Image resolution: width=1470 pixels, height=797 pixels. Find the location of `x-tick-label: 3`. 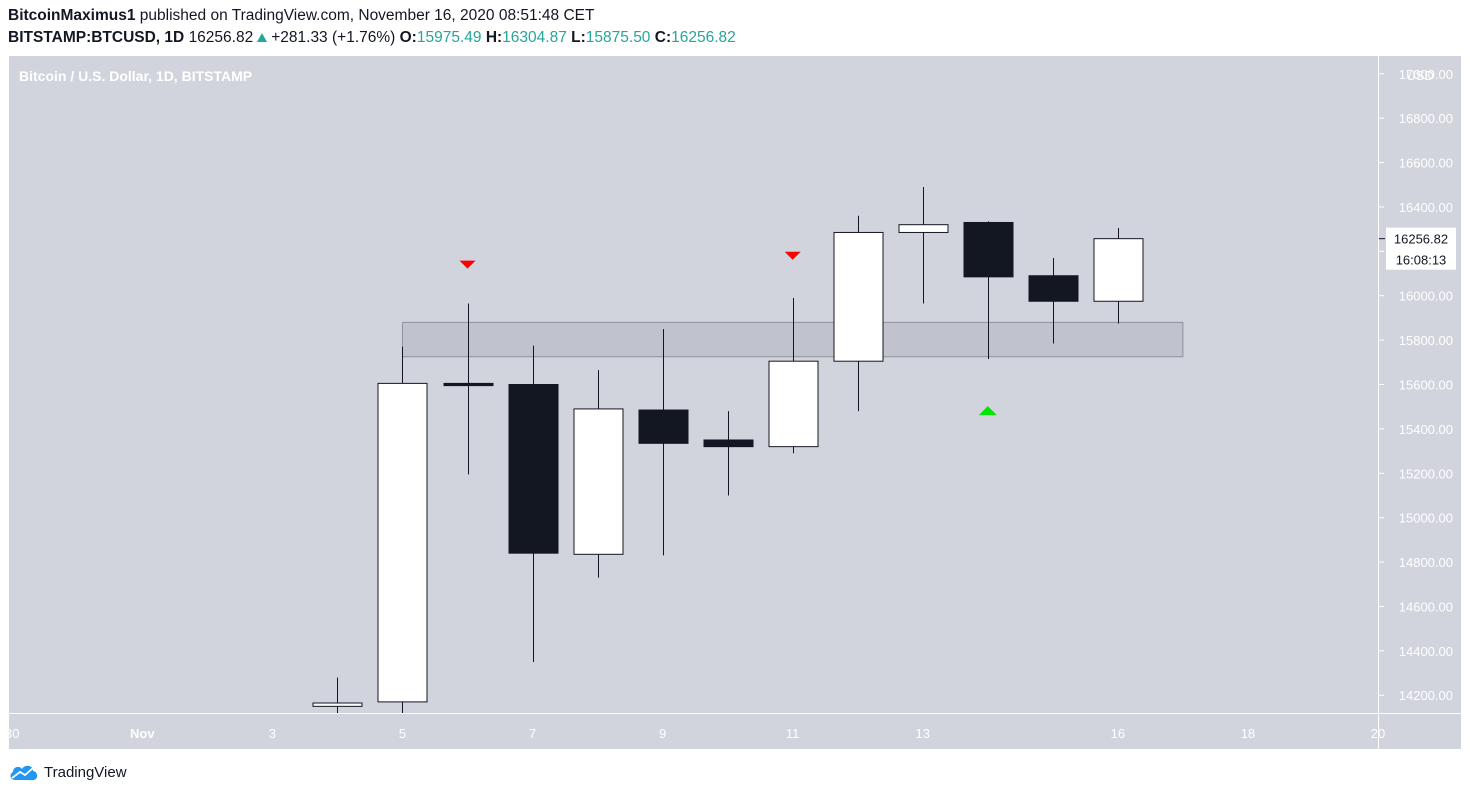

x-tick-label: 3 is located at coordinates (272, 733).